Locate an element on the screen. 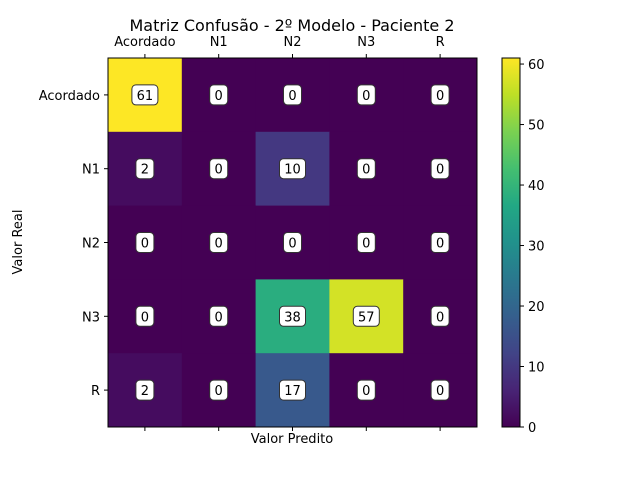 The height and width of the screenshot is (480, 640). cell-value: 17 is located at coordinates (292, 391).